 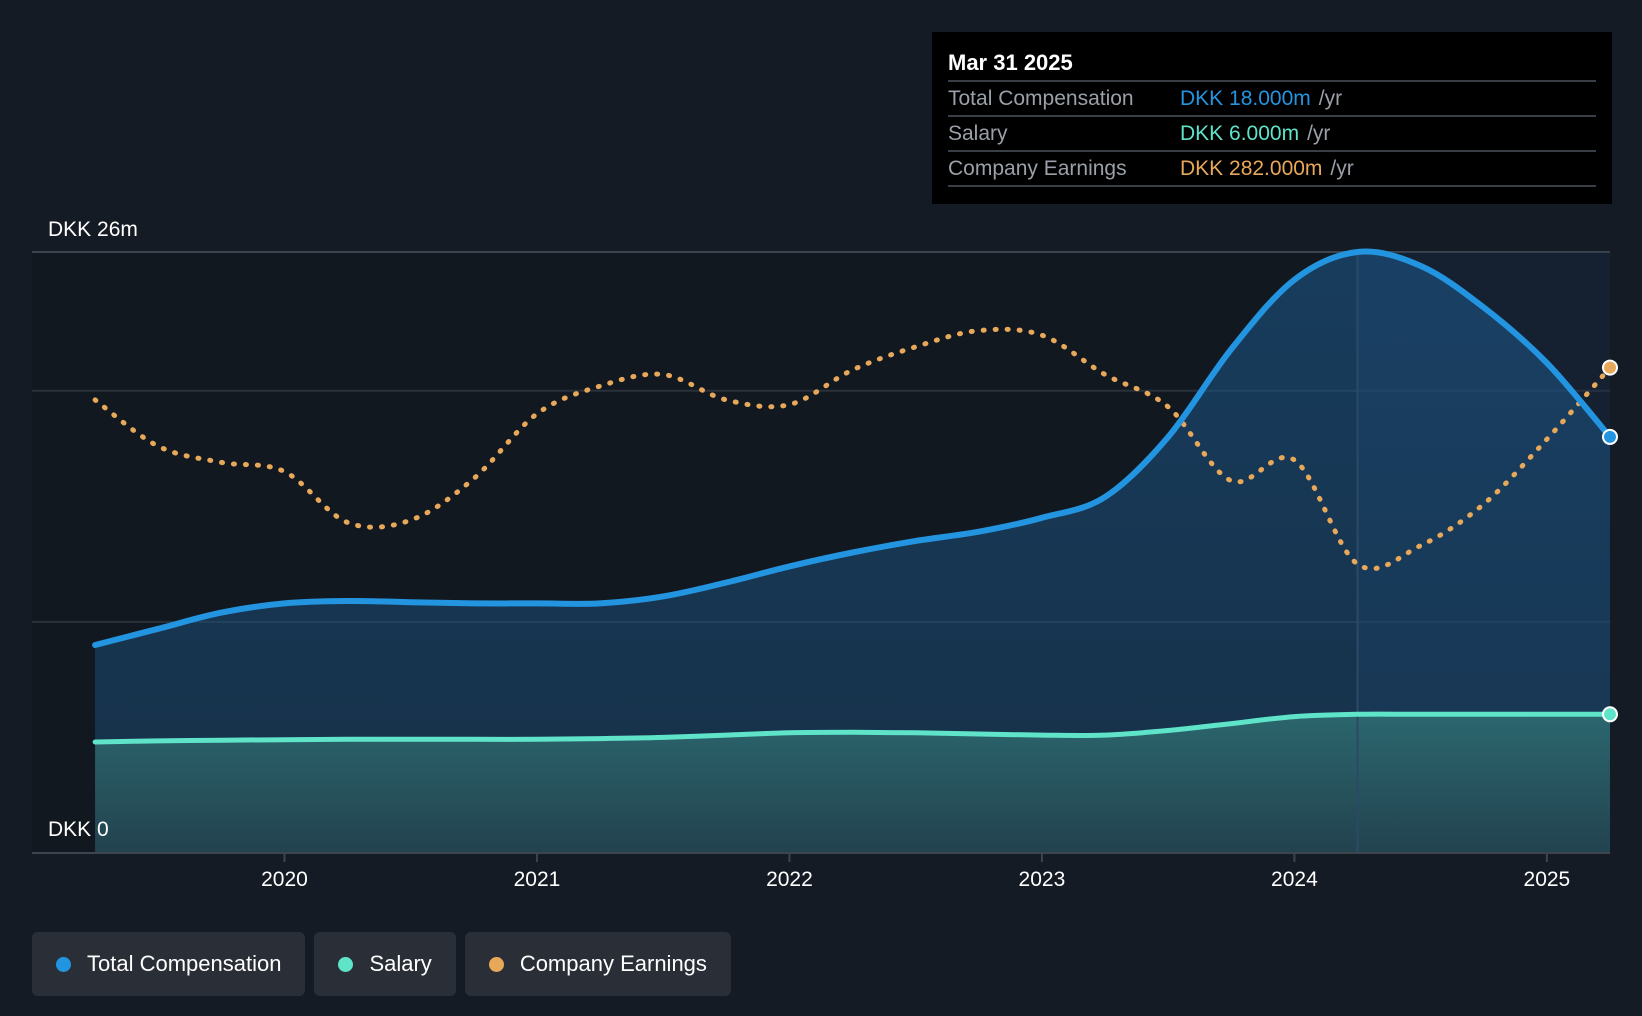 I want to click on legend-item-company-earnings: Company Earnings, so click(x=597, y=964).